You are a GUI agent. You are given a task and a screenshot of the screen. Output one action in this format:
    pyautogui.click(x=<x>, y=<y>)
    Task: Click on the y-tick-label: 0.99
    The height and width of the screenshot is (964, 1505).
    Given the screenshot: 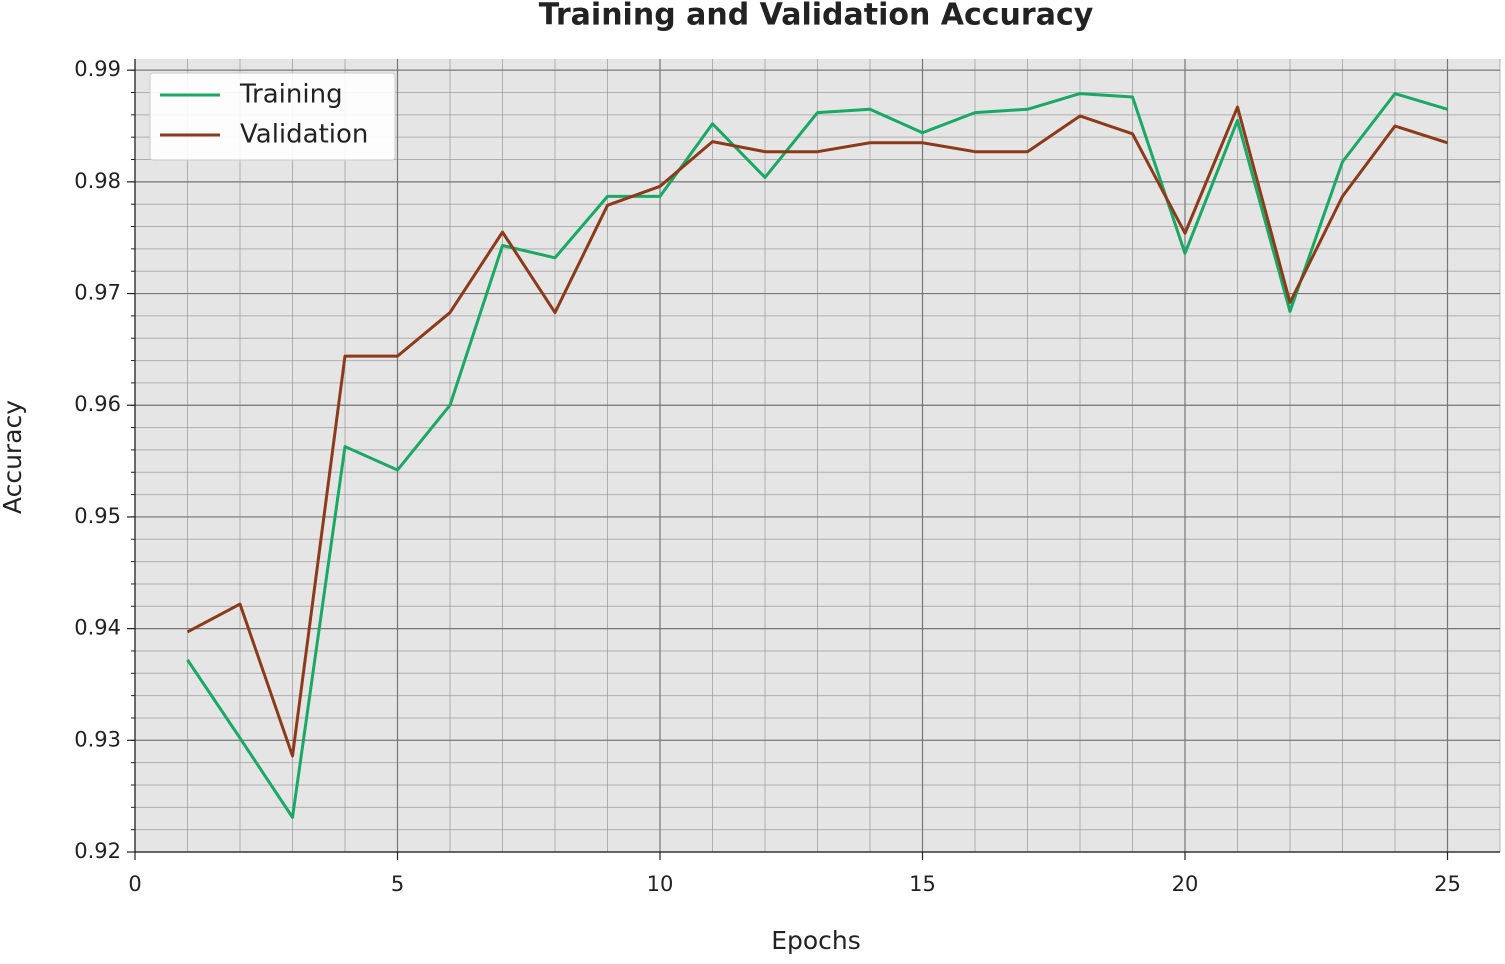 What is the action you would take?
    pyautogui.click(x=97, y=69)
    